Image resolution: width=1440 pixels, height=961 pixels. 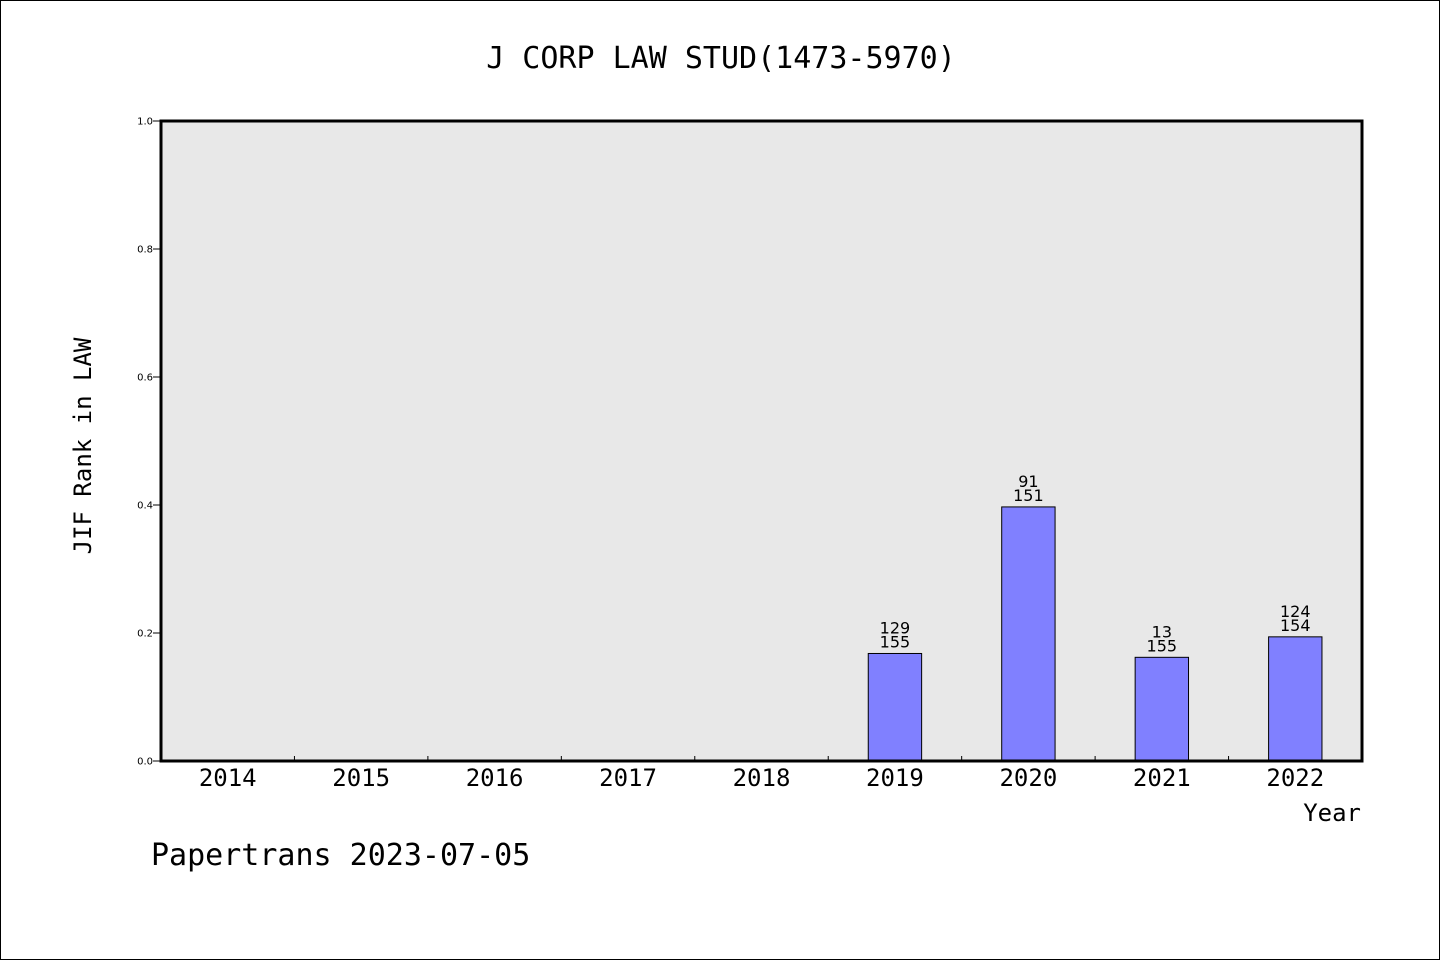 I want to click on y-tick-label: 0.2, so click(x=145, y=634).